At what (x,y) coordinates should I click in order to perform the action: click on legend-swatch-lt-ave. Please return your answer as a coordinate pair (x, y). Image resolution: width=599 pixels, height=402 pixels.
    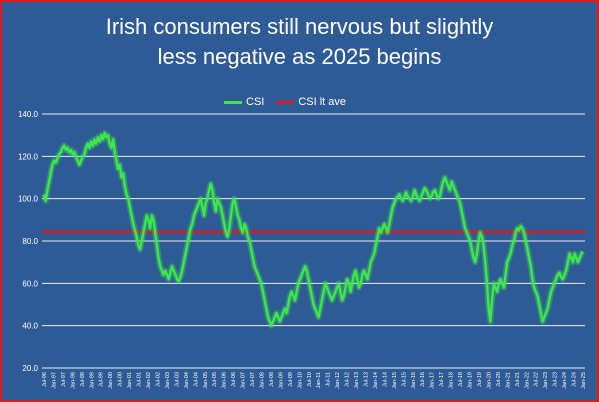
    Looking at the image, I should click on (285, 102).